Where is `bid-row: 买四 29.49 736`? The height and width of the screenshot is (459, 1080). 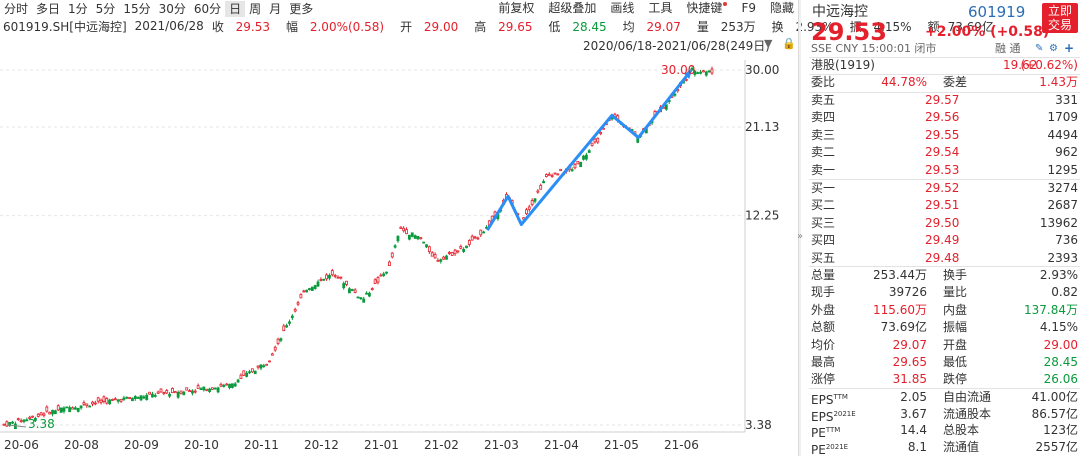 bid-row: 买四 29.49 736 is located at coordinates (944, 240).